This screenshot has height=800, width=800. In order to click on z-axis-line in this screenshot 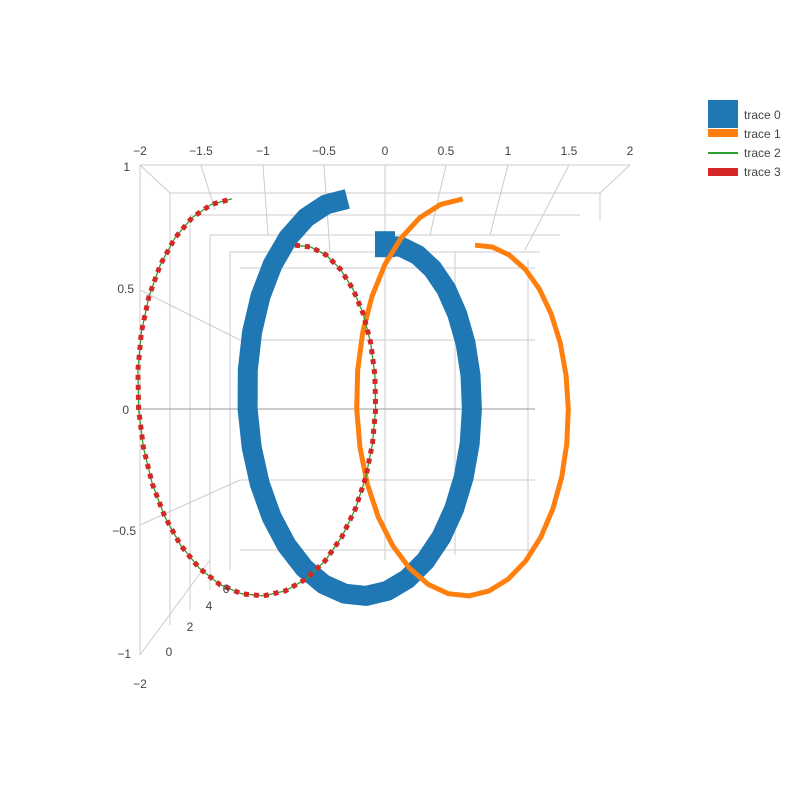, I will do `click(175, 607)`.